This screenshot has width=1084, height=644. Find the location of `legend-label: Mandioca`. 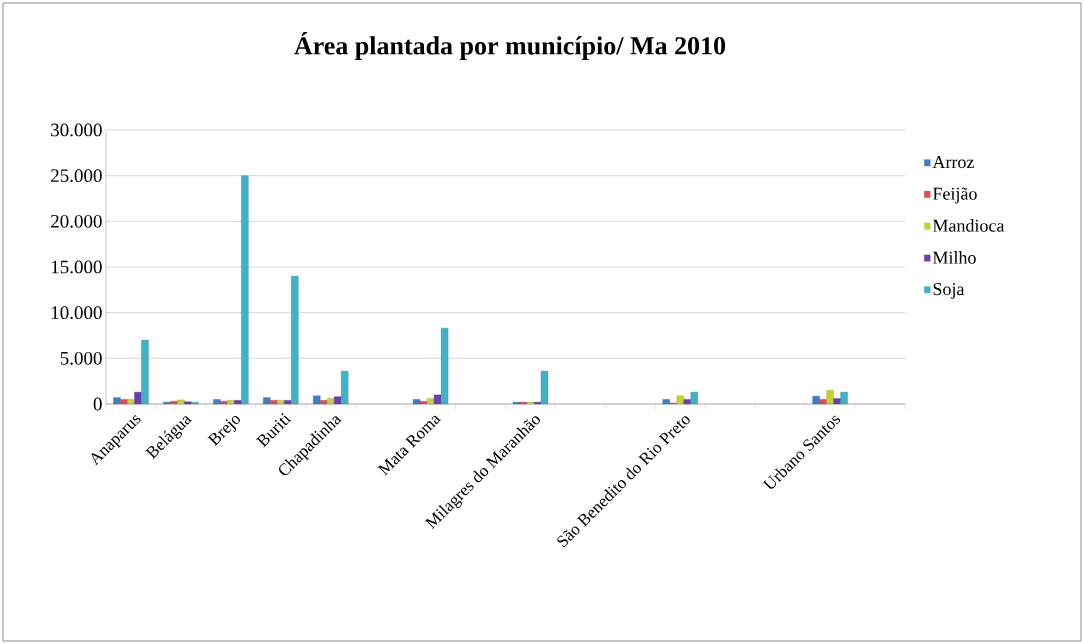

legend-label: Mandioca is located at coordinates (968, 225).